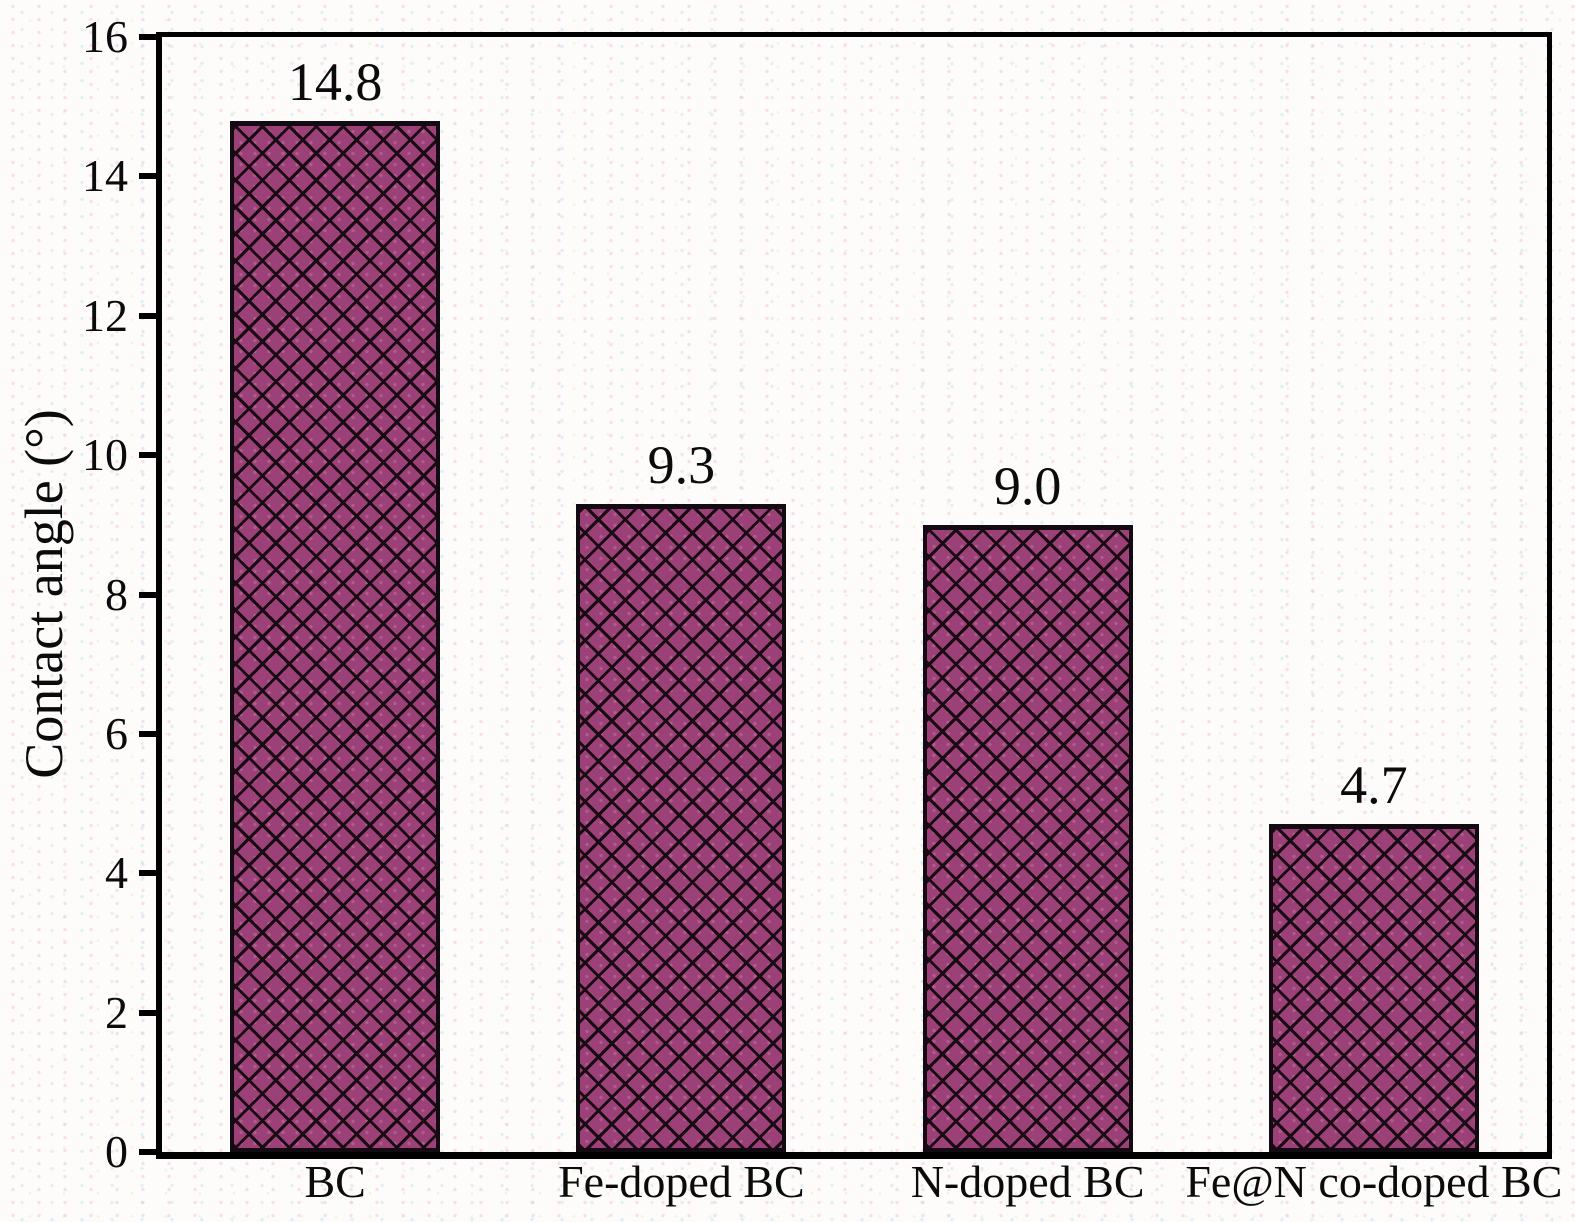 Image resolution: width=1575 pixels, height=1222 pixels. What do you see at coordinates (1373, 988) in the screenshot?
I see `bar-fe-n-co-doped-bc` at bounding box center [1373, 988].